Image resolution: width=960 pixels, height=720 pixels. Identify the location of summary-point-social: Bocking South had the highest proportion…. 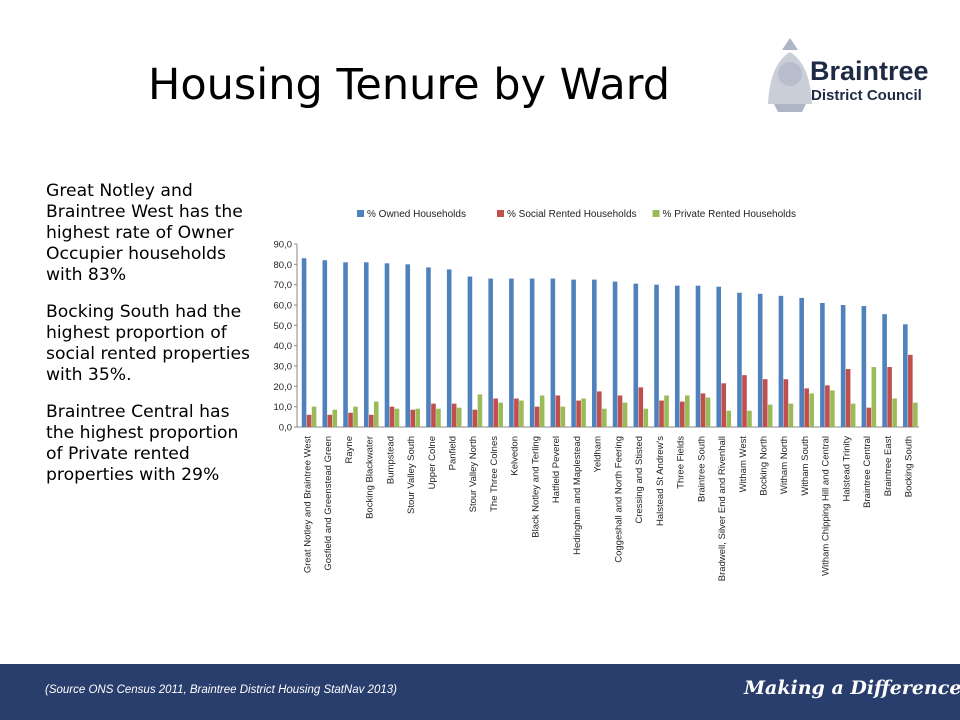
(148, 343).